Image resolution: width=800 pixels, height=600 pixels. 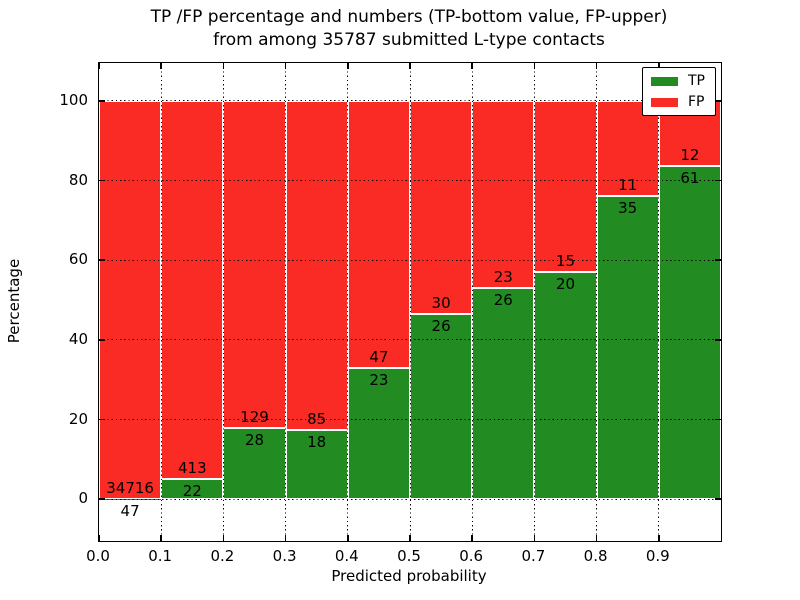 I want to click on tp-count-label: 22, so click(x=192, y=491).